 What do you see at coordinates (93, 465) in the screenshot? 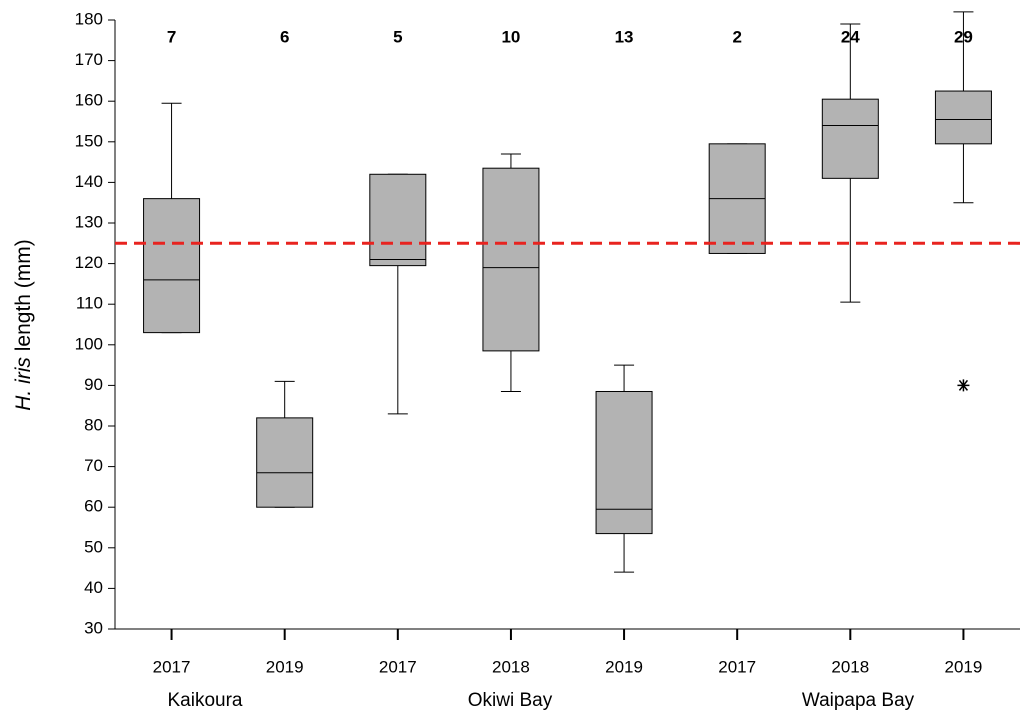
I see `y-tick-label: 70` at bounding box center [93, 465].